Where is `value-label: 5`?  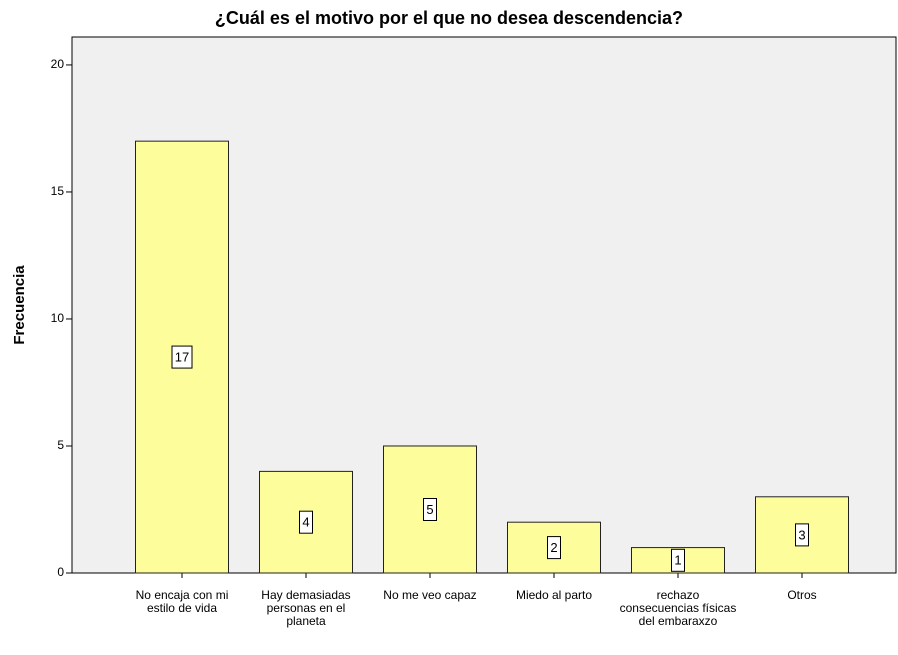
value-label: 5 is located at coordinates (429, 509).